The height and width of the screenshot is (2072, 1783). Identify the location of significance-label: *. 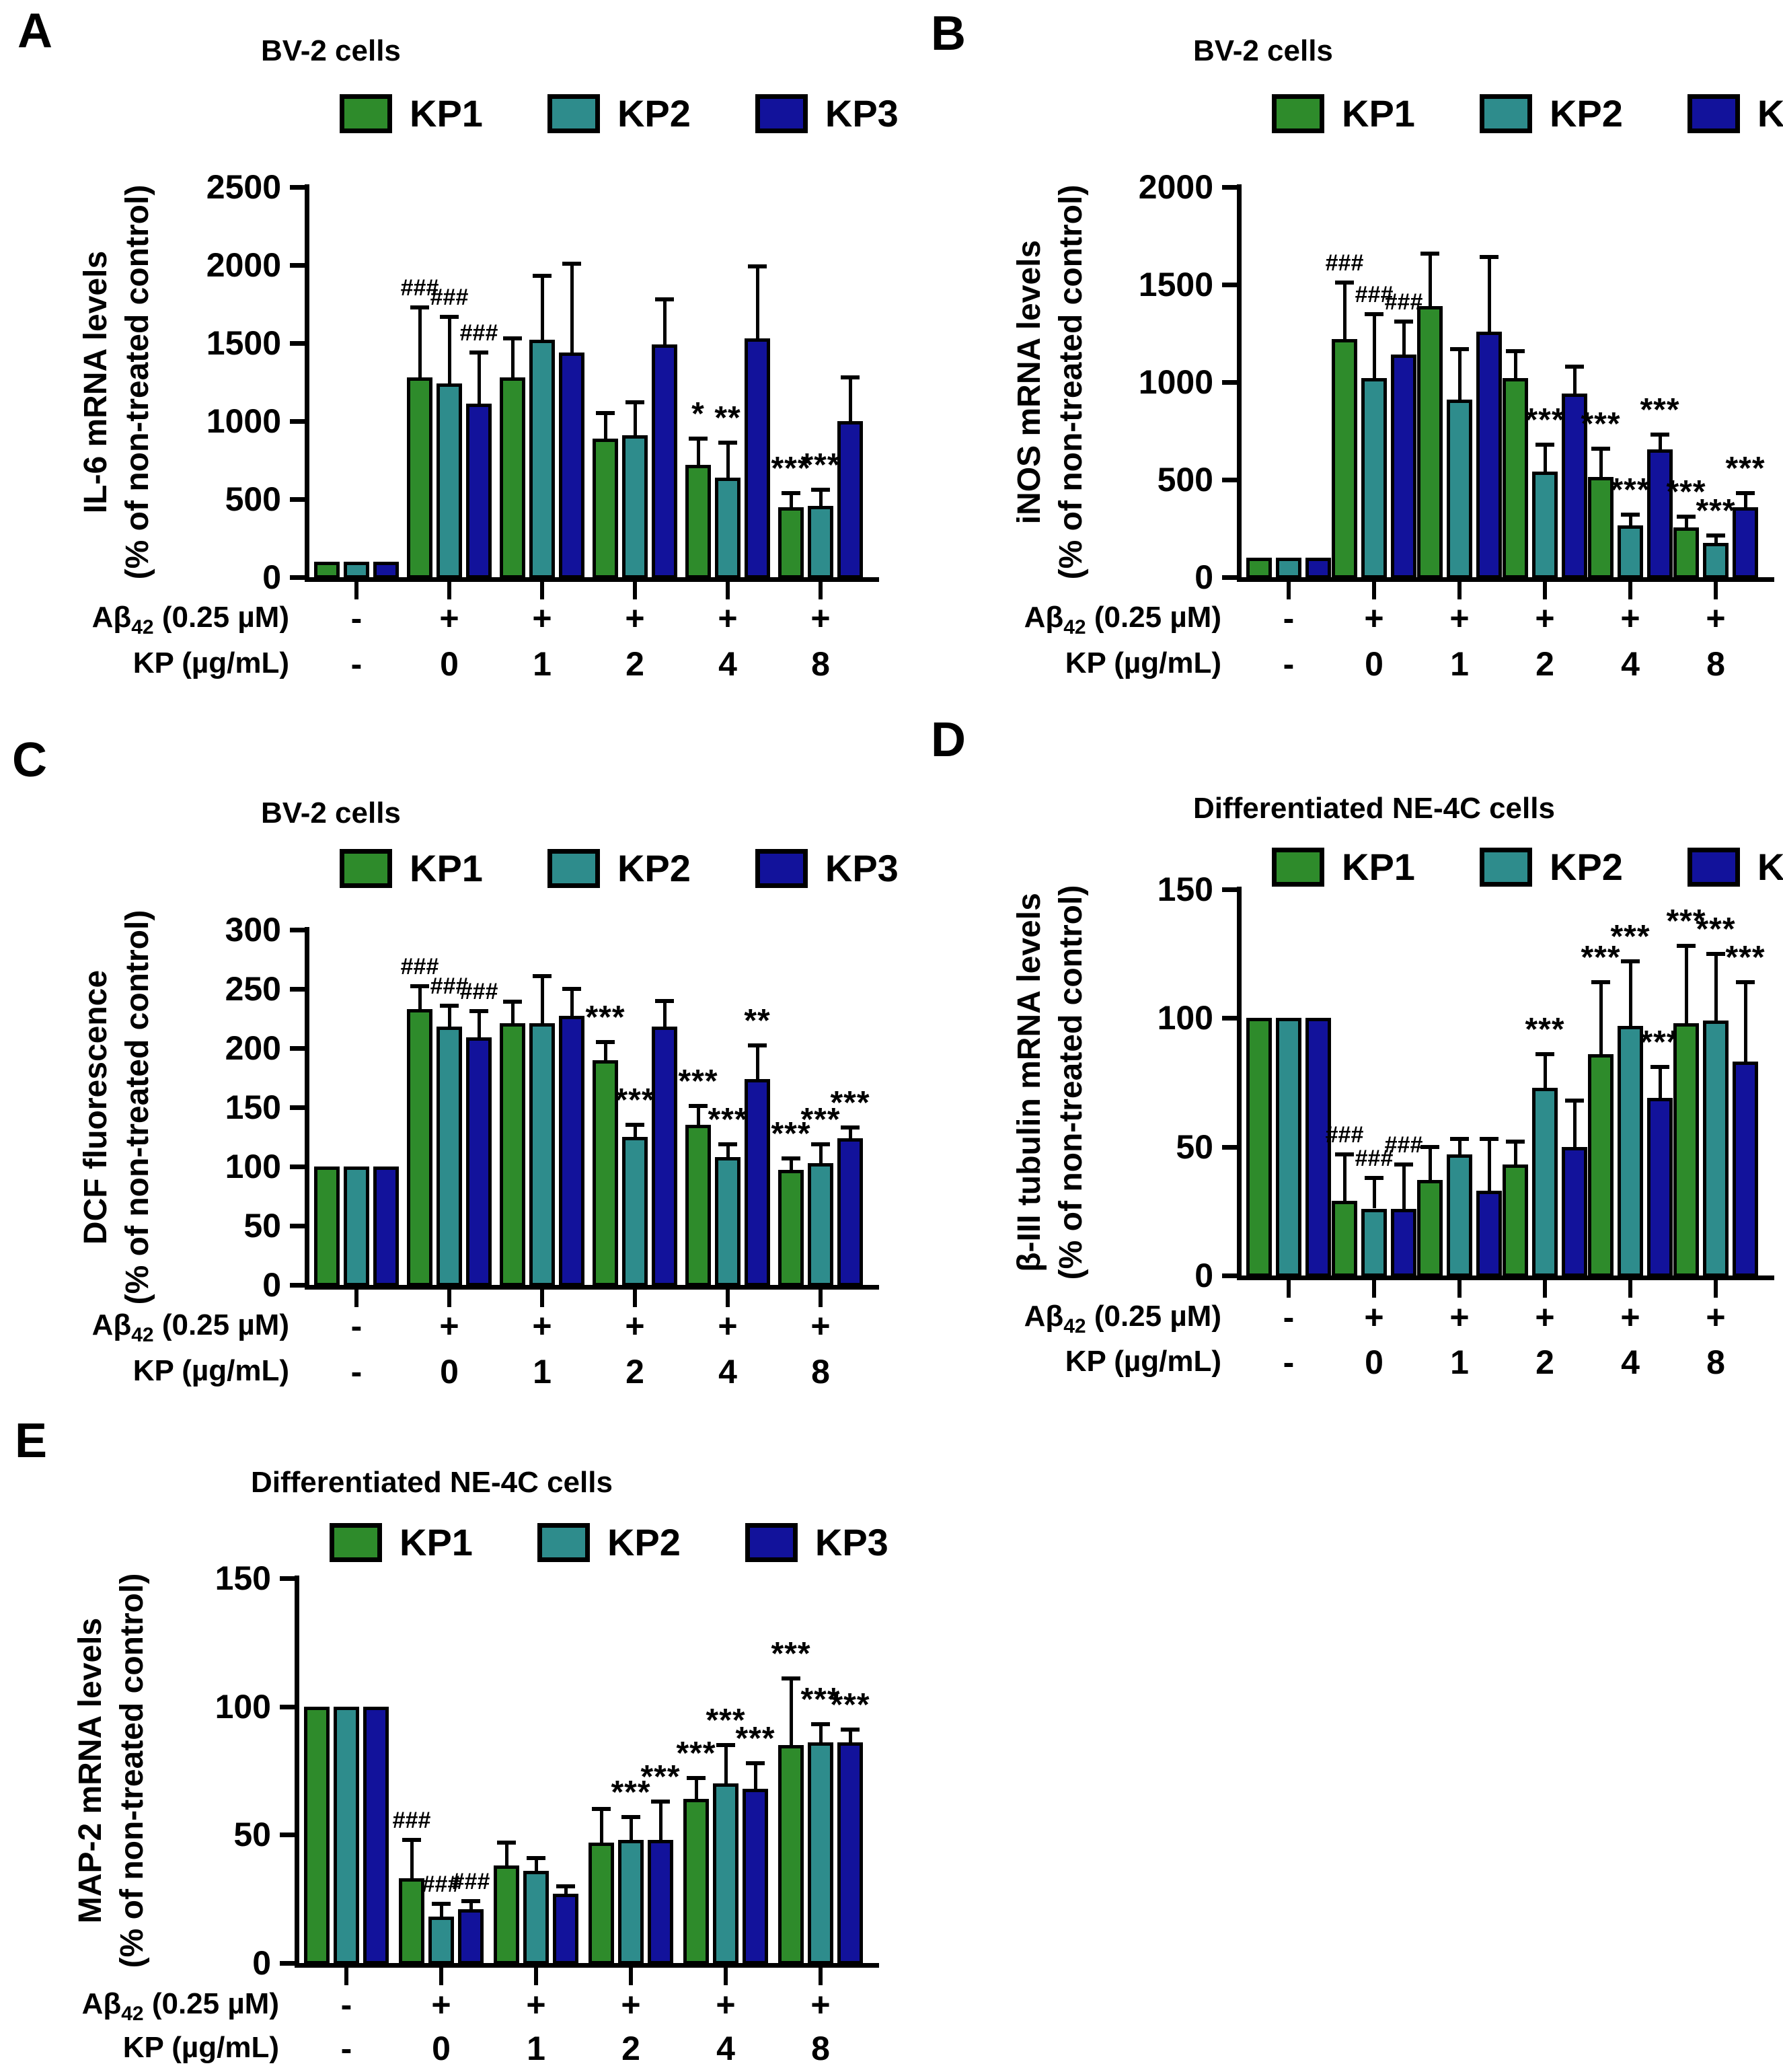
(698, 414).